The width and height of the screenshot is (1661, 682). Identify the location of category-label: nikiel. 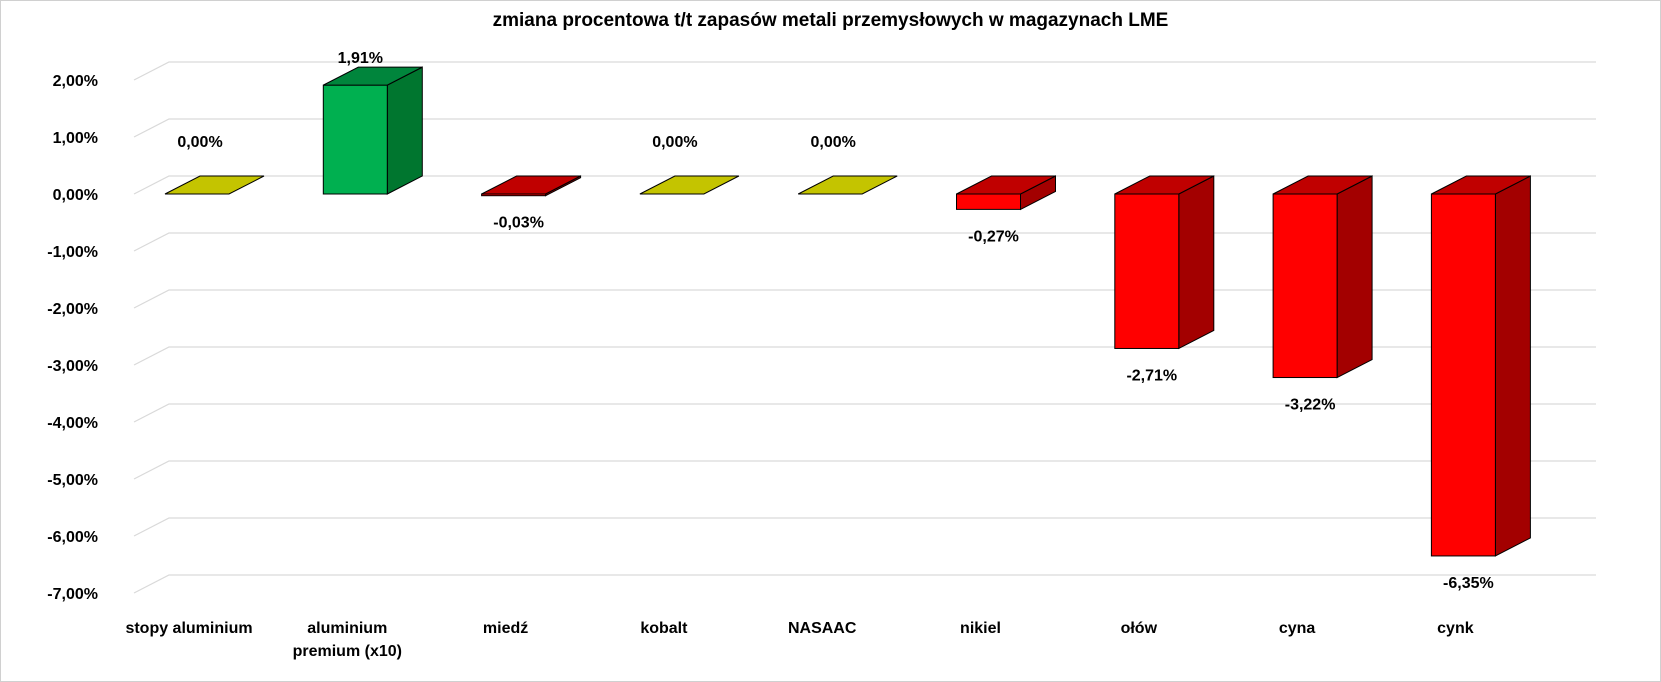
(980, 628).